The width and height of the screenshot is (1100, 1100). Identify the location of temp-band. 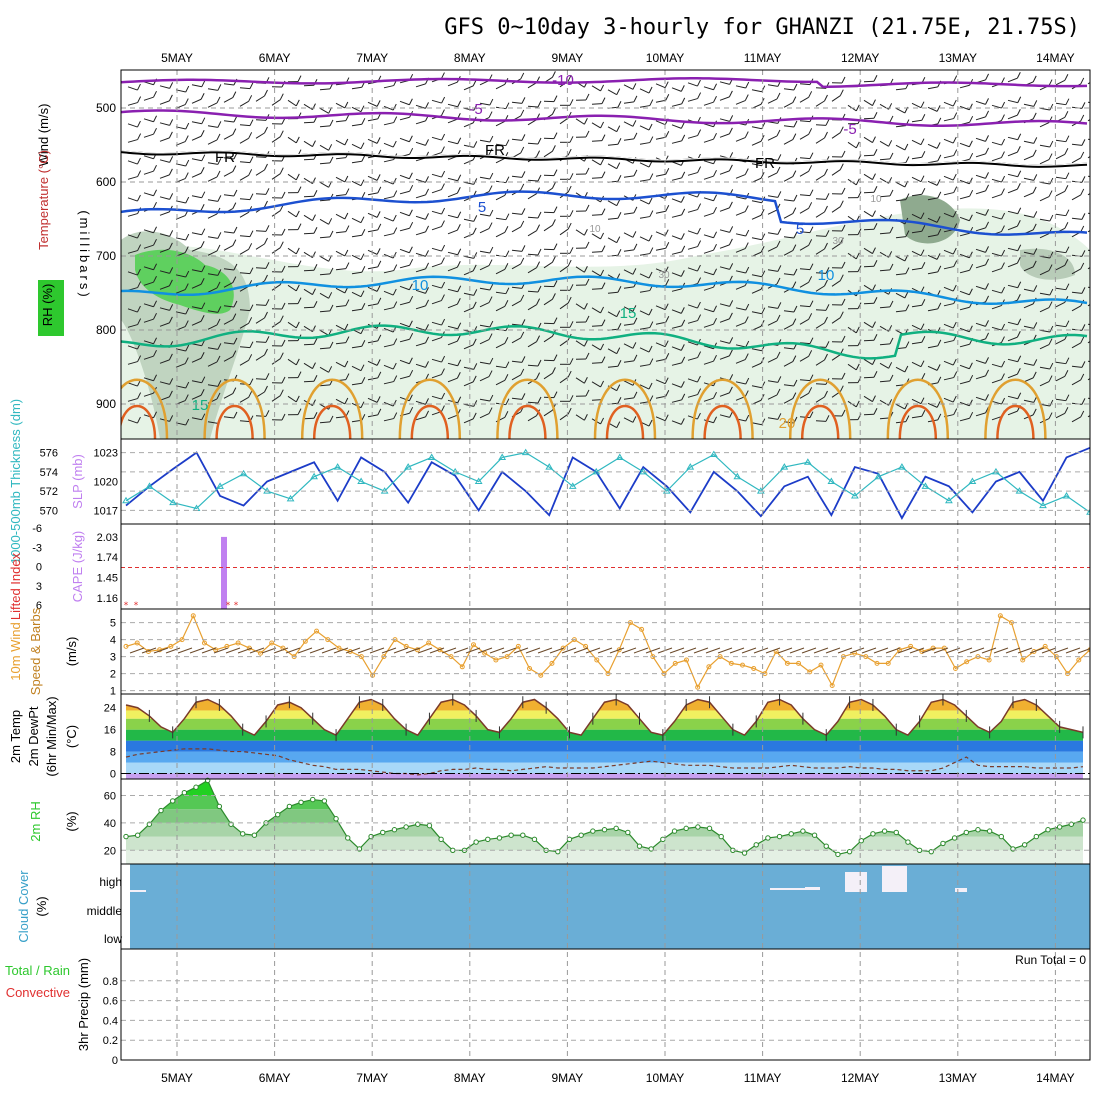
(604, 776).